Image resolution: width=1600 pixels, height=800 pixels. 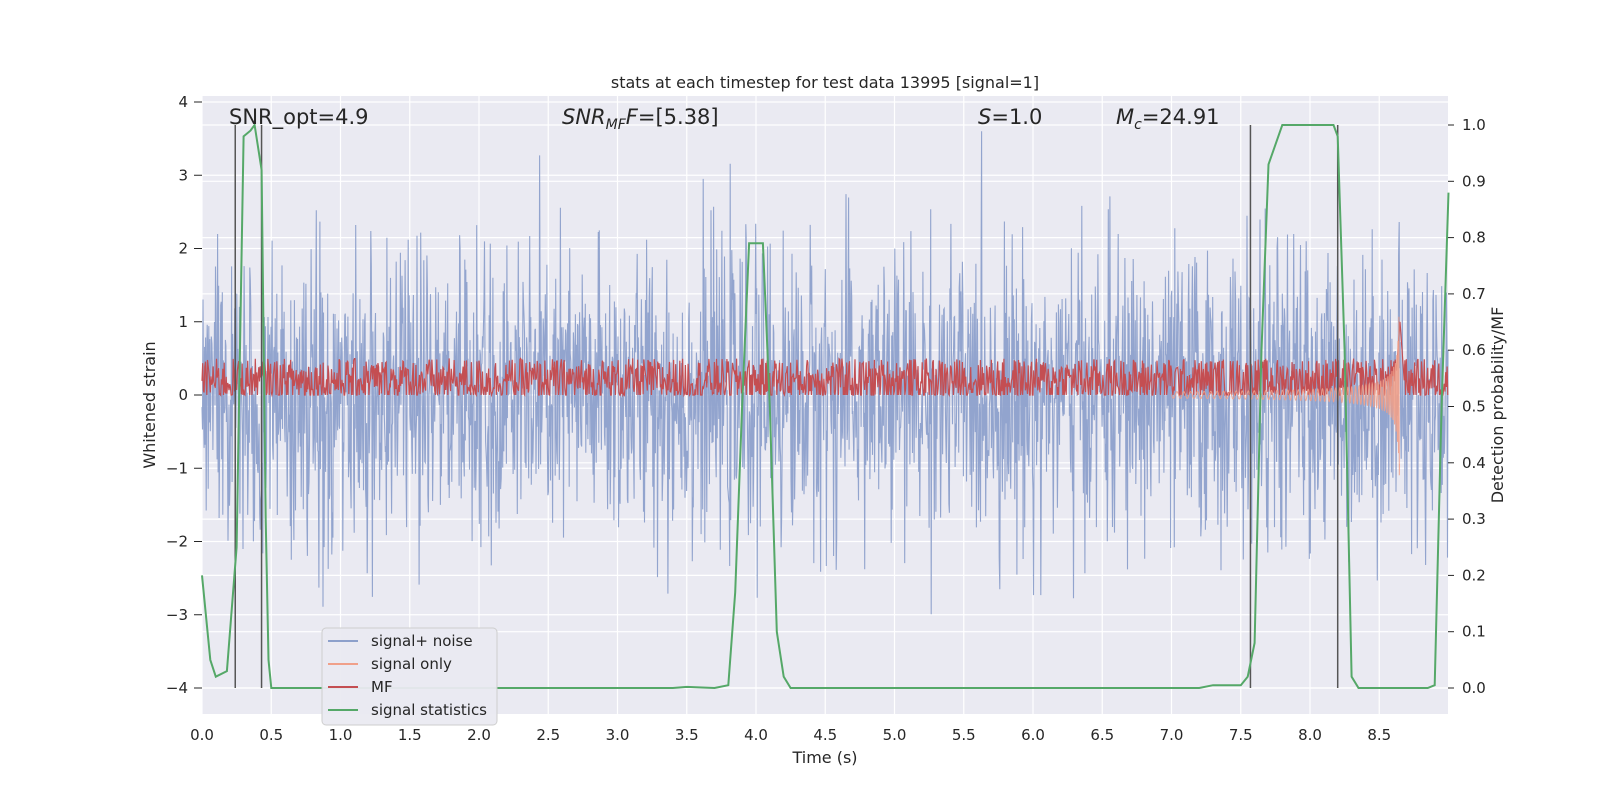 I want to click on y-right-axis-ticks: 1.0 0.9 0.8 0.7 0.6 0.5 0.4 0.3 0.2 0.1 0.0, so click(x=1467, y=406).